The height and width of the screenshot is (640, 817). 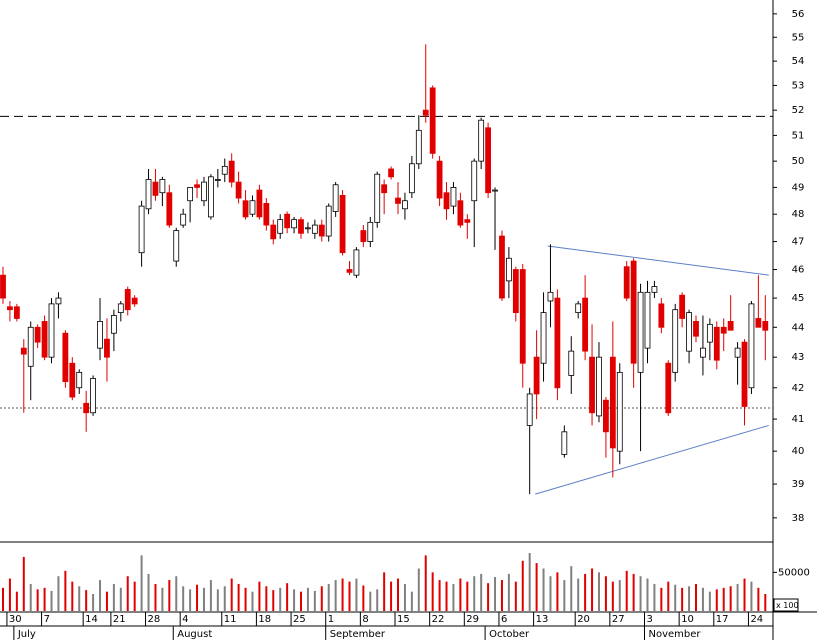 I want to click on y-tick-label: 39, so click(x=798, y=484).